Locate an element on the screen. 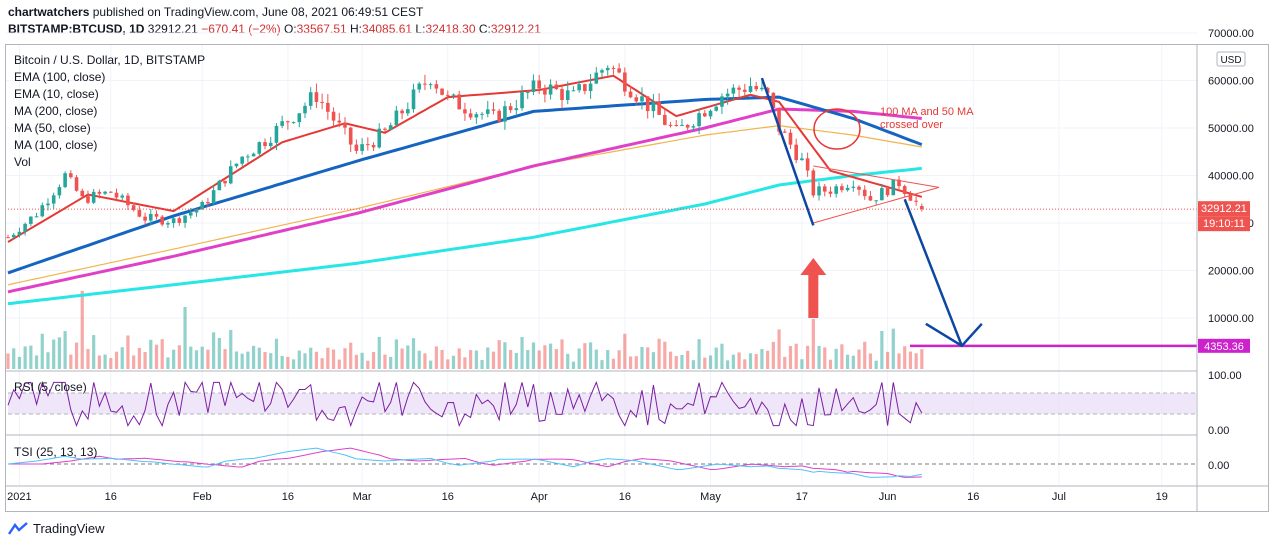  legend-ema100: EMA (100, close) is located at coordinates (60, 77).